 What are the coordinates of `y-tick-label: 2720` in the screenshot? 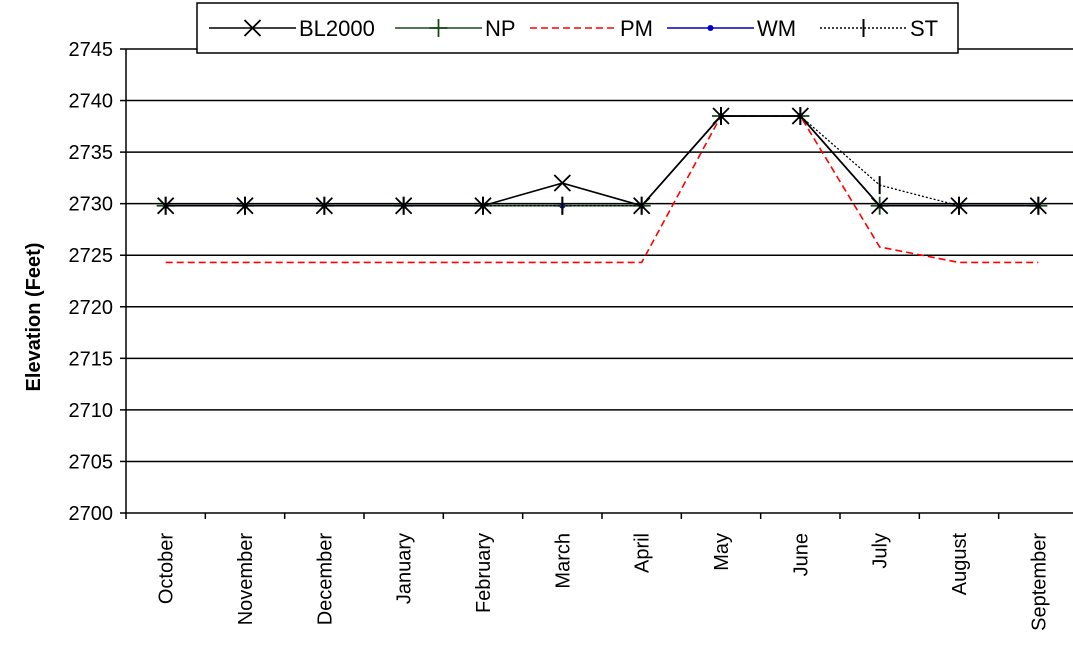 It's located at (91, 308).